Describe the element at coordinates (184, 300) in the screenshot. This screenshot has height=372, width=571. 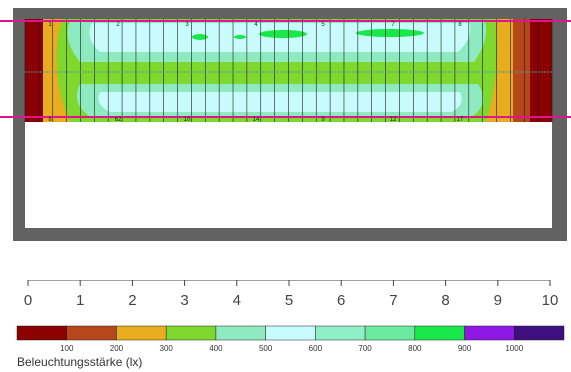
I see `distance-tick-label: 3` at that location.